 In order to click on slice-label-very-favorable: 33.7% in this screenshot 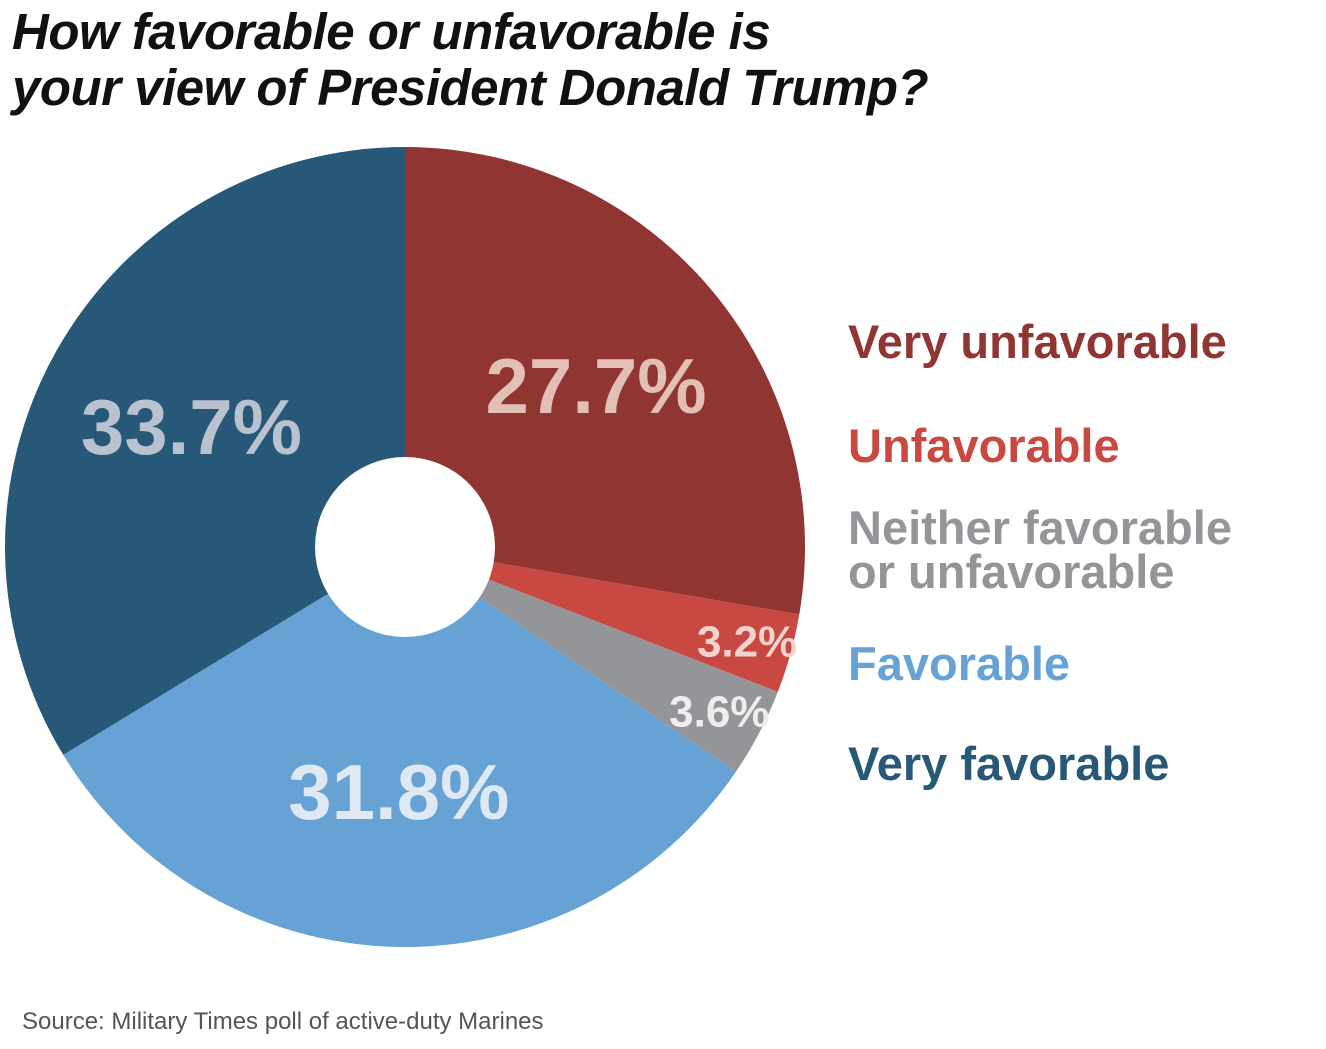, I will do `click(191, 427)`.